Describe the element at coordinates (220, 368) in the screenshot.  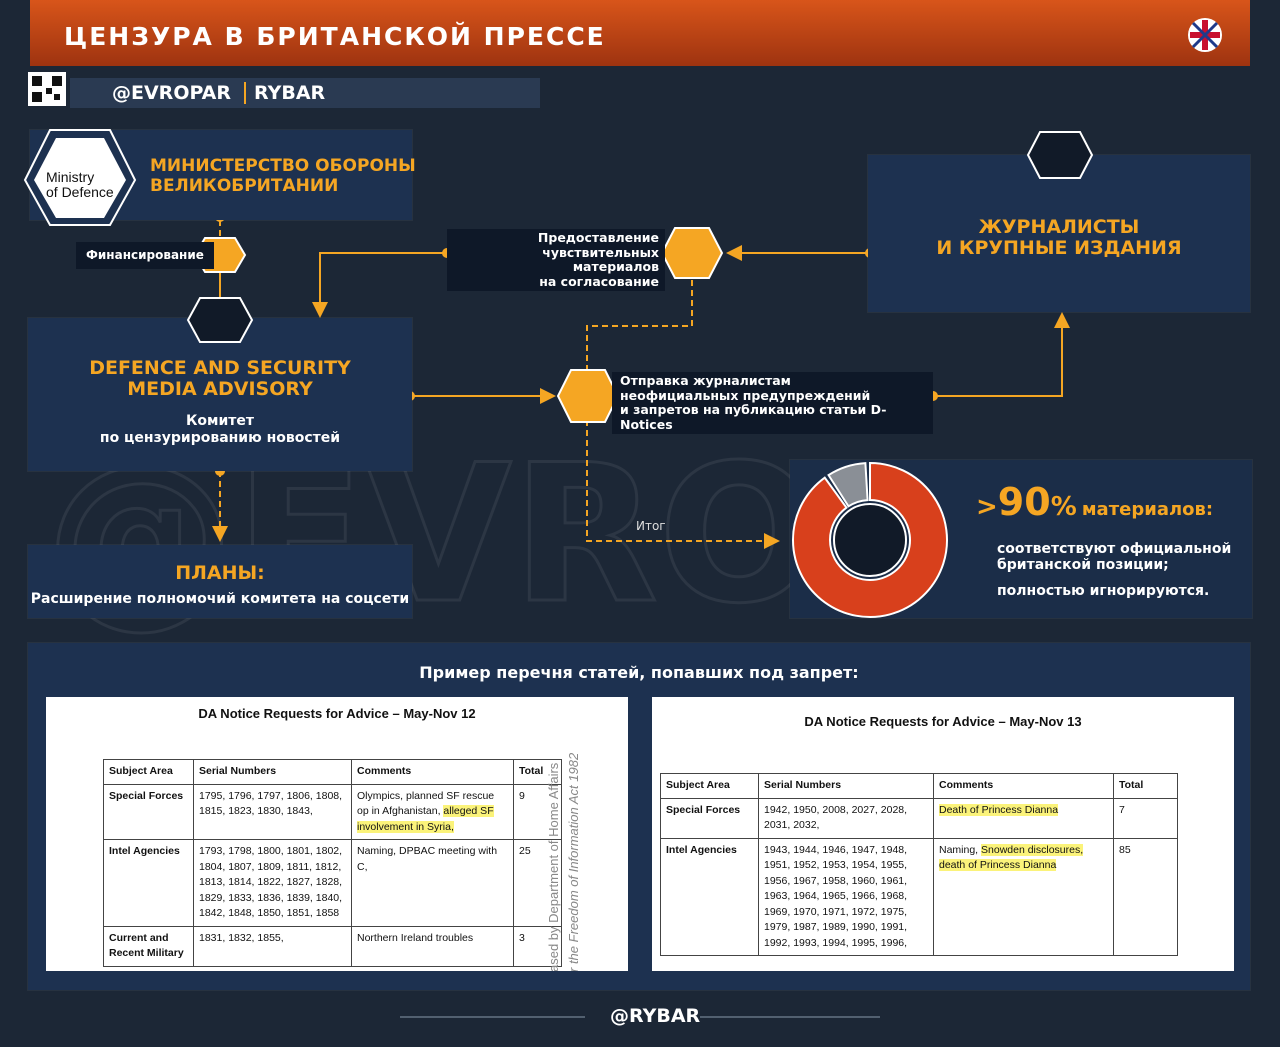
I see `title-line: DEFENCE AND SECURITY` at that location.